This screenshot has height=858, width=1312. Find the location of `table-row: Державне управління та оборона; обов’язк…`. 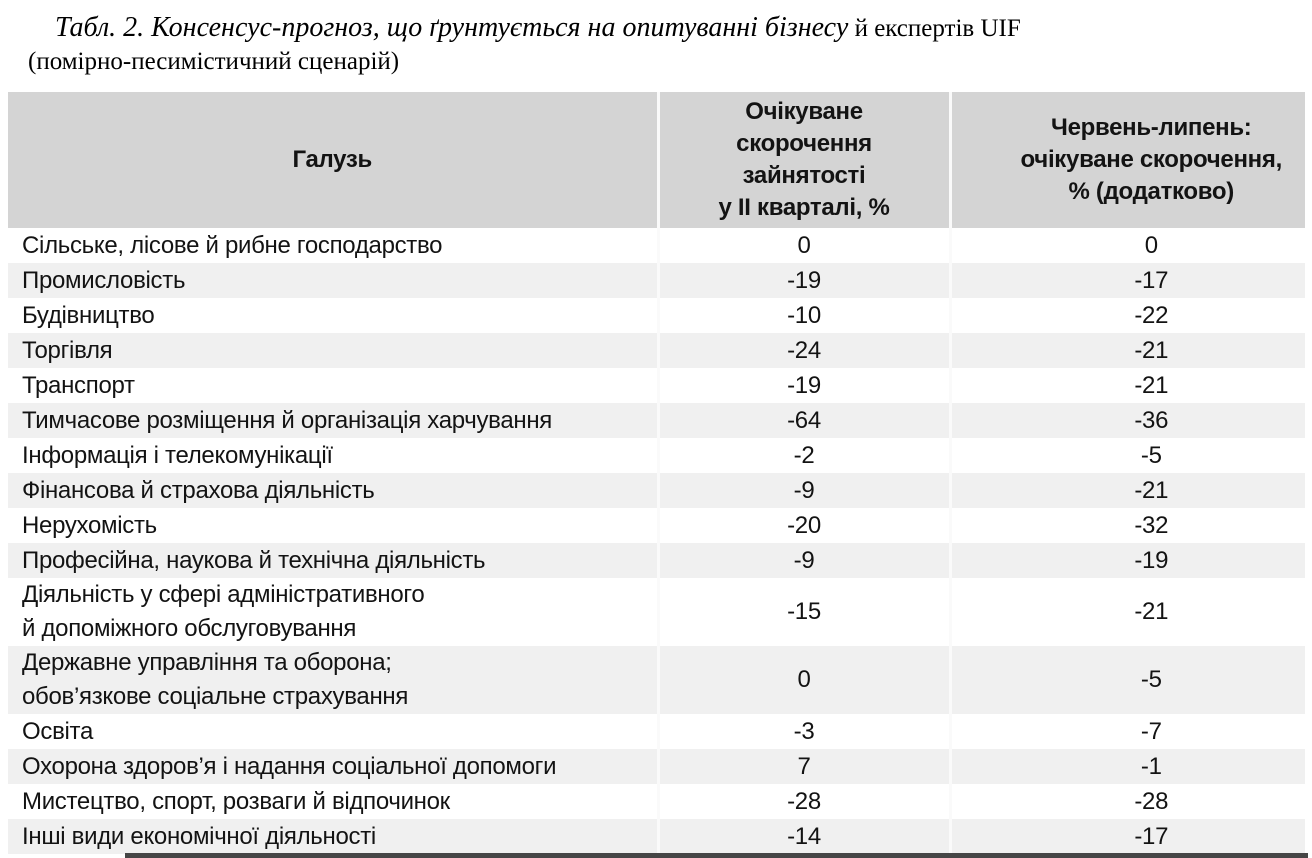

table-row: Державне управління та оборона; обов’язк… is located at coordinates (656, 680).